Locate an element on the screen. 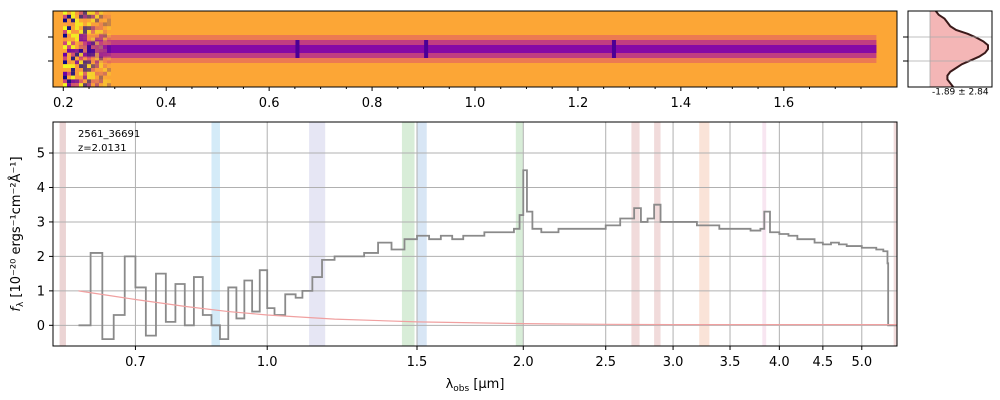 The width and height of the screenshot is (1000, 400). profile-line is located at coordinates (962, 49).